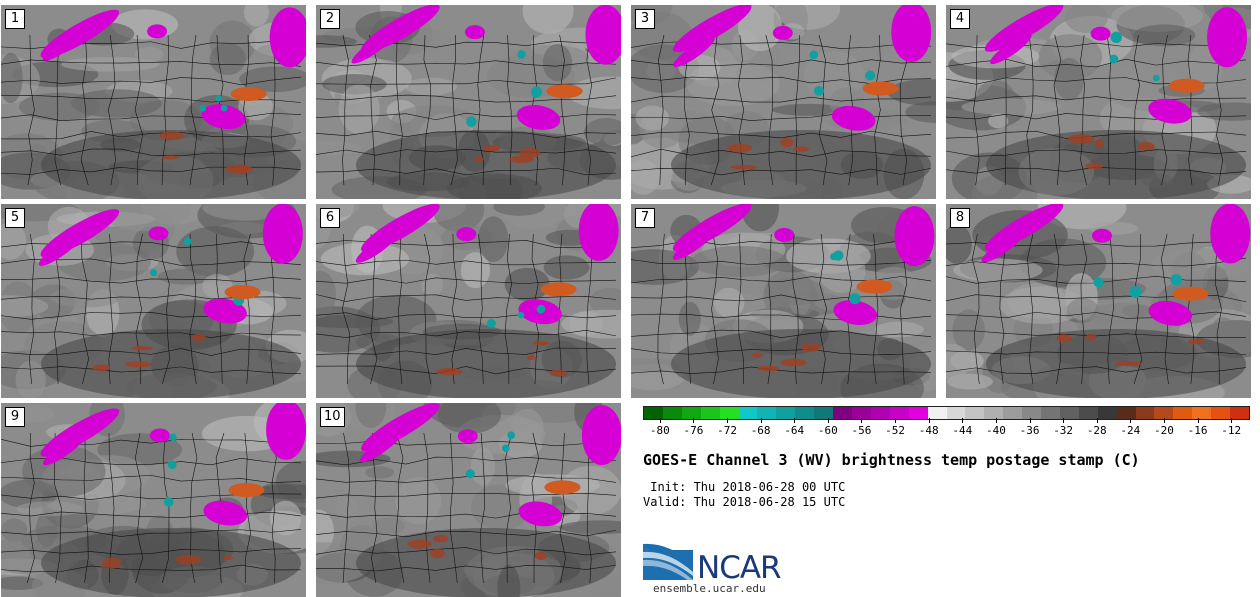 This screenshot has width=1260, height=597. Describe the element at coordinates (332, 417) in the screenshot. I see `panel-label: 10` at that location.